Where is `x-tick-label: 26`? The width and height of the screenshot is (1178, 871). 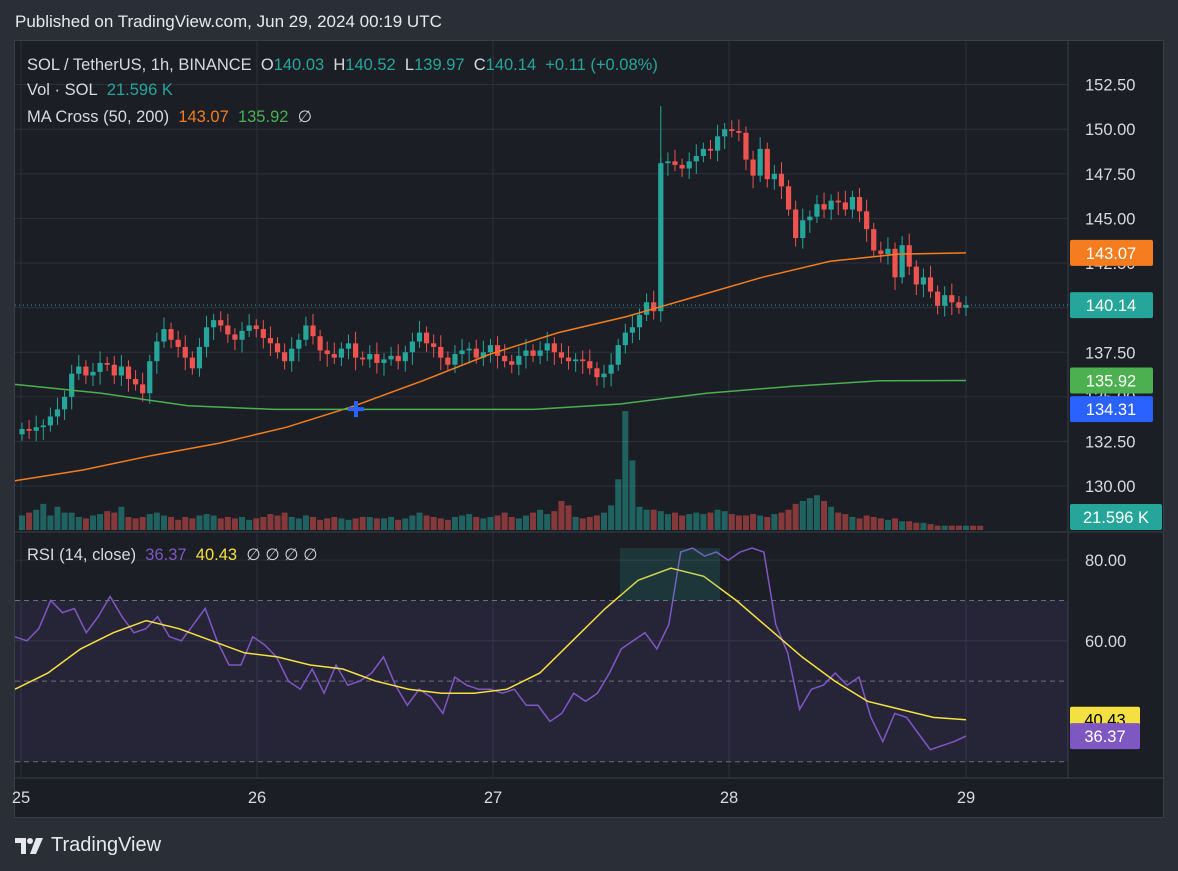
x-tick-label: 26 is located at coordinates (257, 798).